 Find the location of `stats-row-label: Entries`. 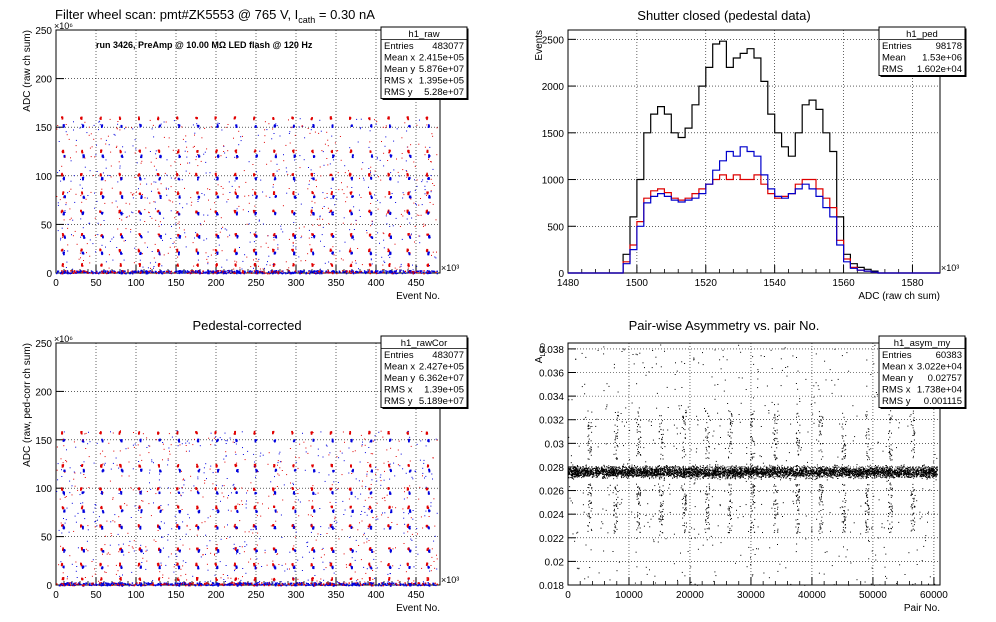

stats-row-label: Entries is located at coordinates (399, 46).